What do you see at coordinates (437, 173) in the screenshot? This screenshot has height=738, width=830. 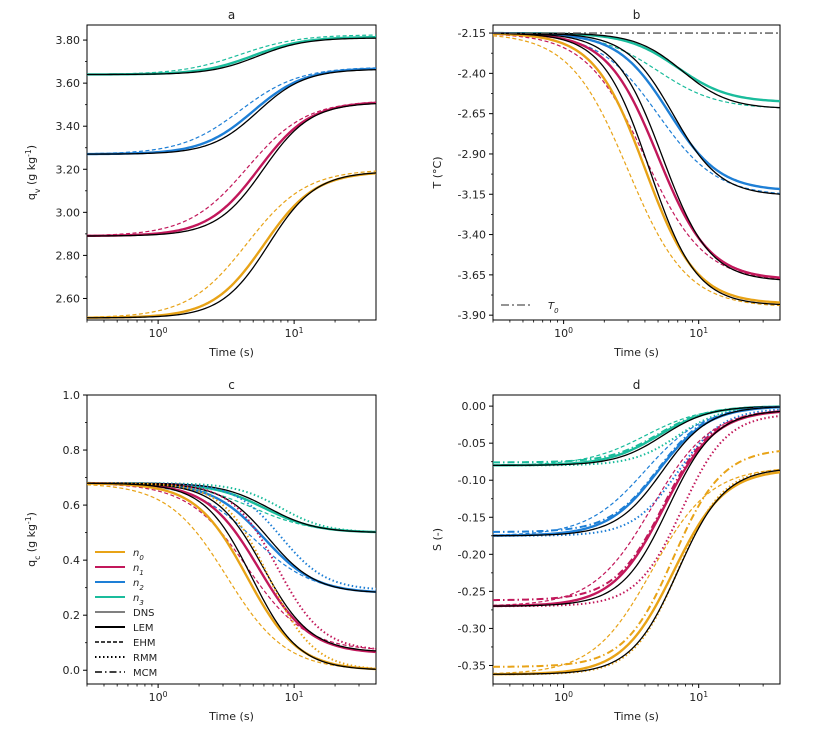 I see `y-axis-label: T (°C)` at bounding box center [437, 173].